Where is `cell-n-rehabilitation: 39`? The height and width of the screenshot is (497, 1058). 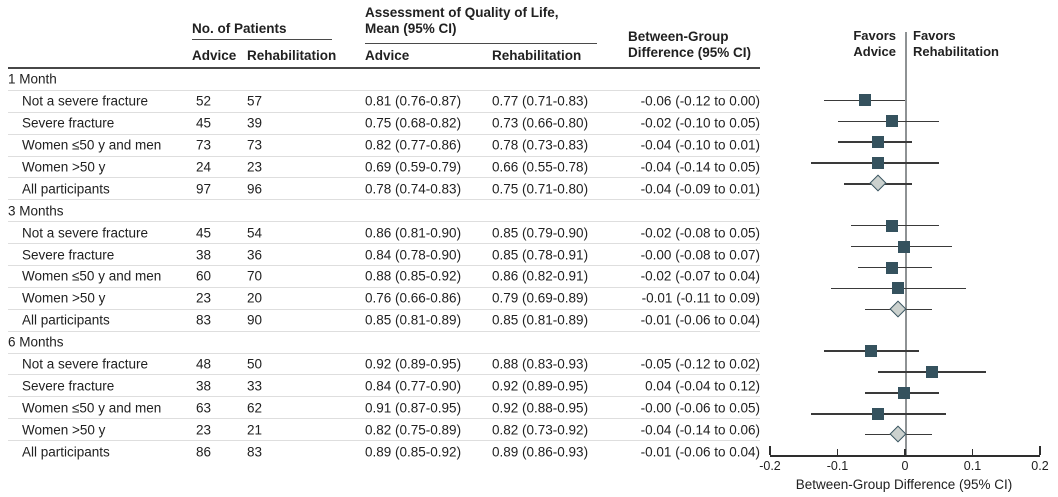
cell-n-rehabilitation: 39 is located at coordinates (255, 123).